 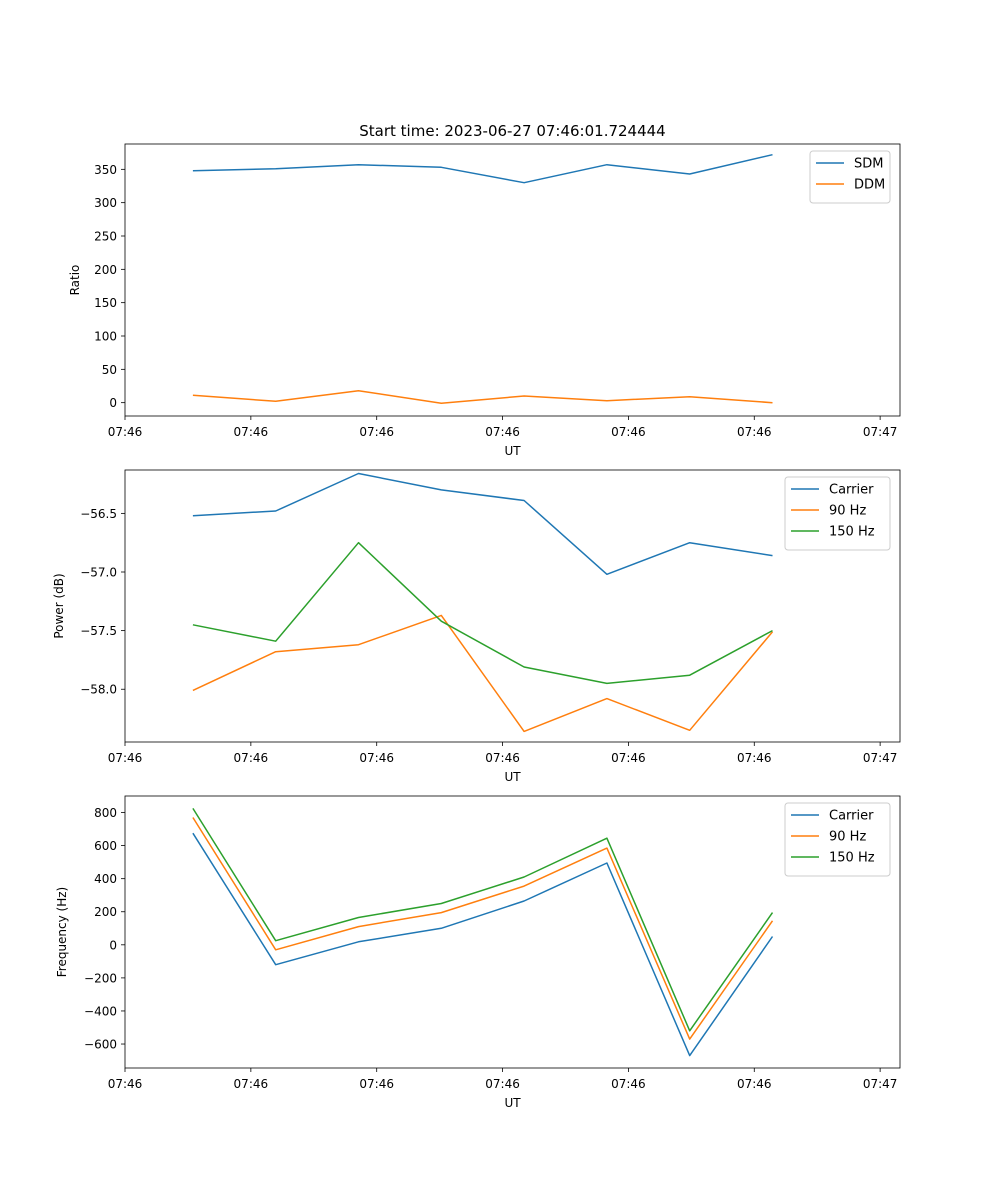 I want to click on y-axis-label: Power (dB), so click(x=59, y=605).